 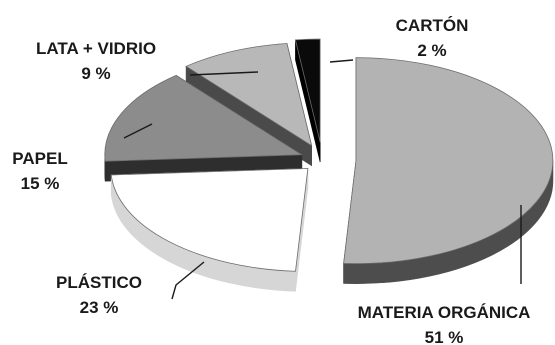 I want to click on slice-top-carton, so click(x=307, y=90).